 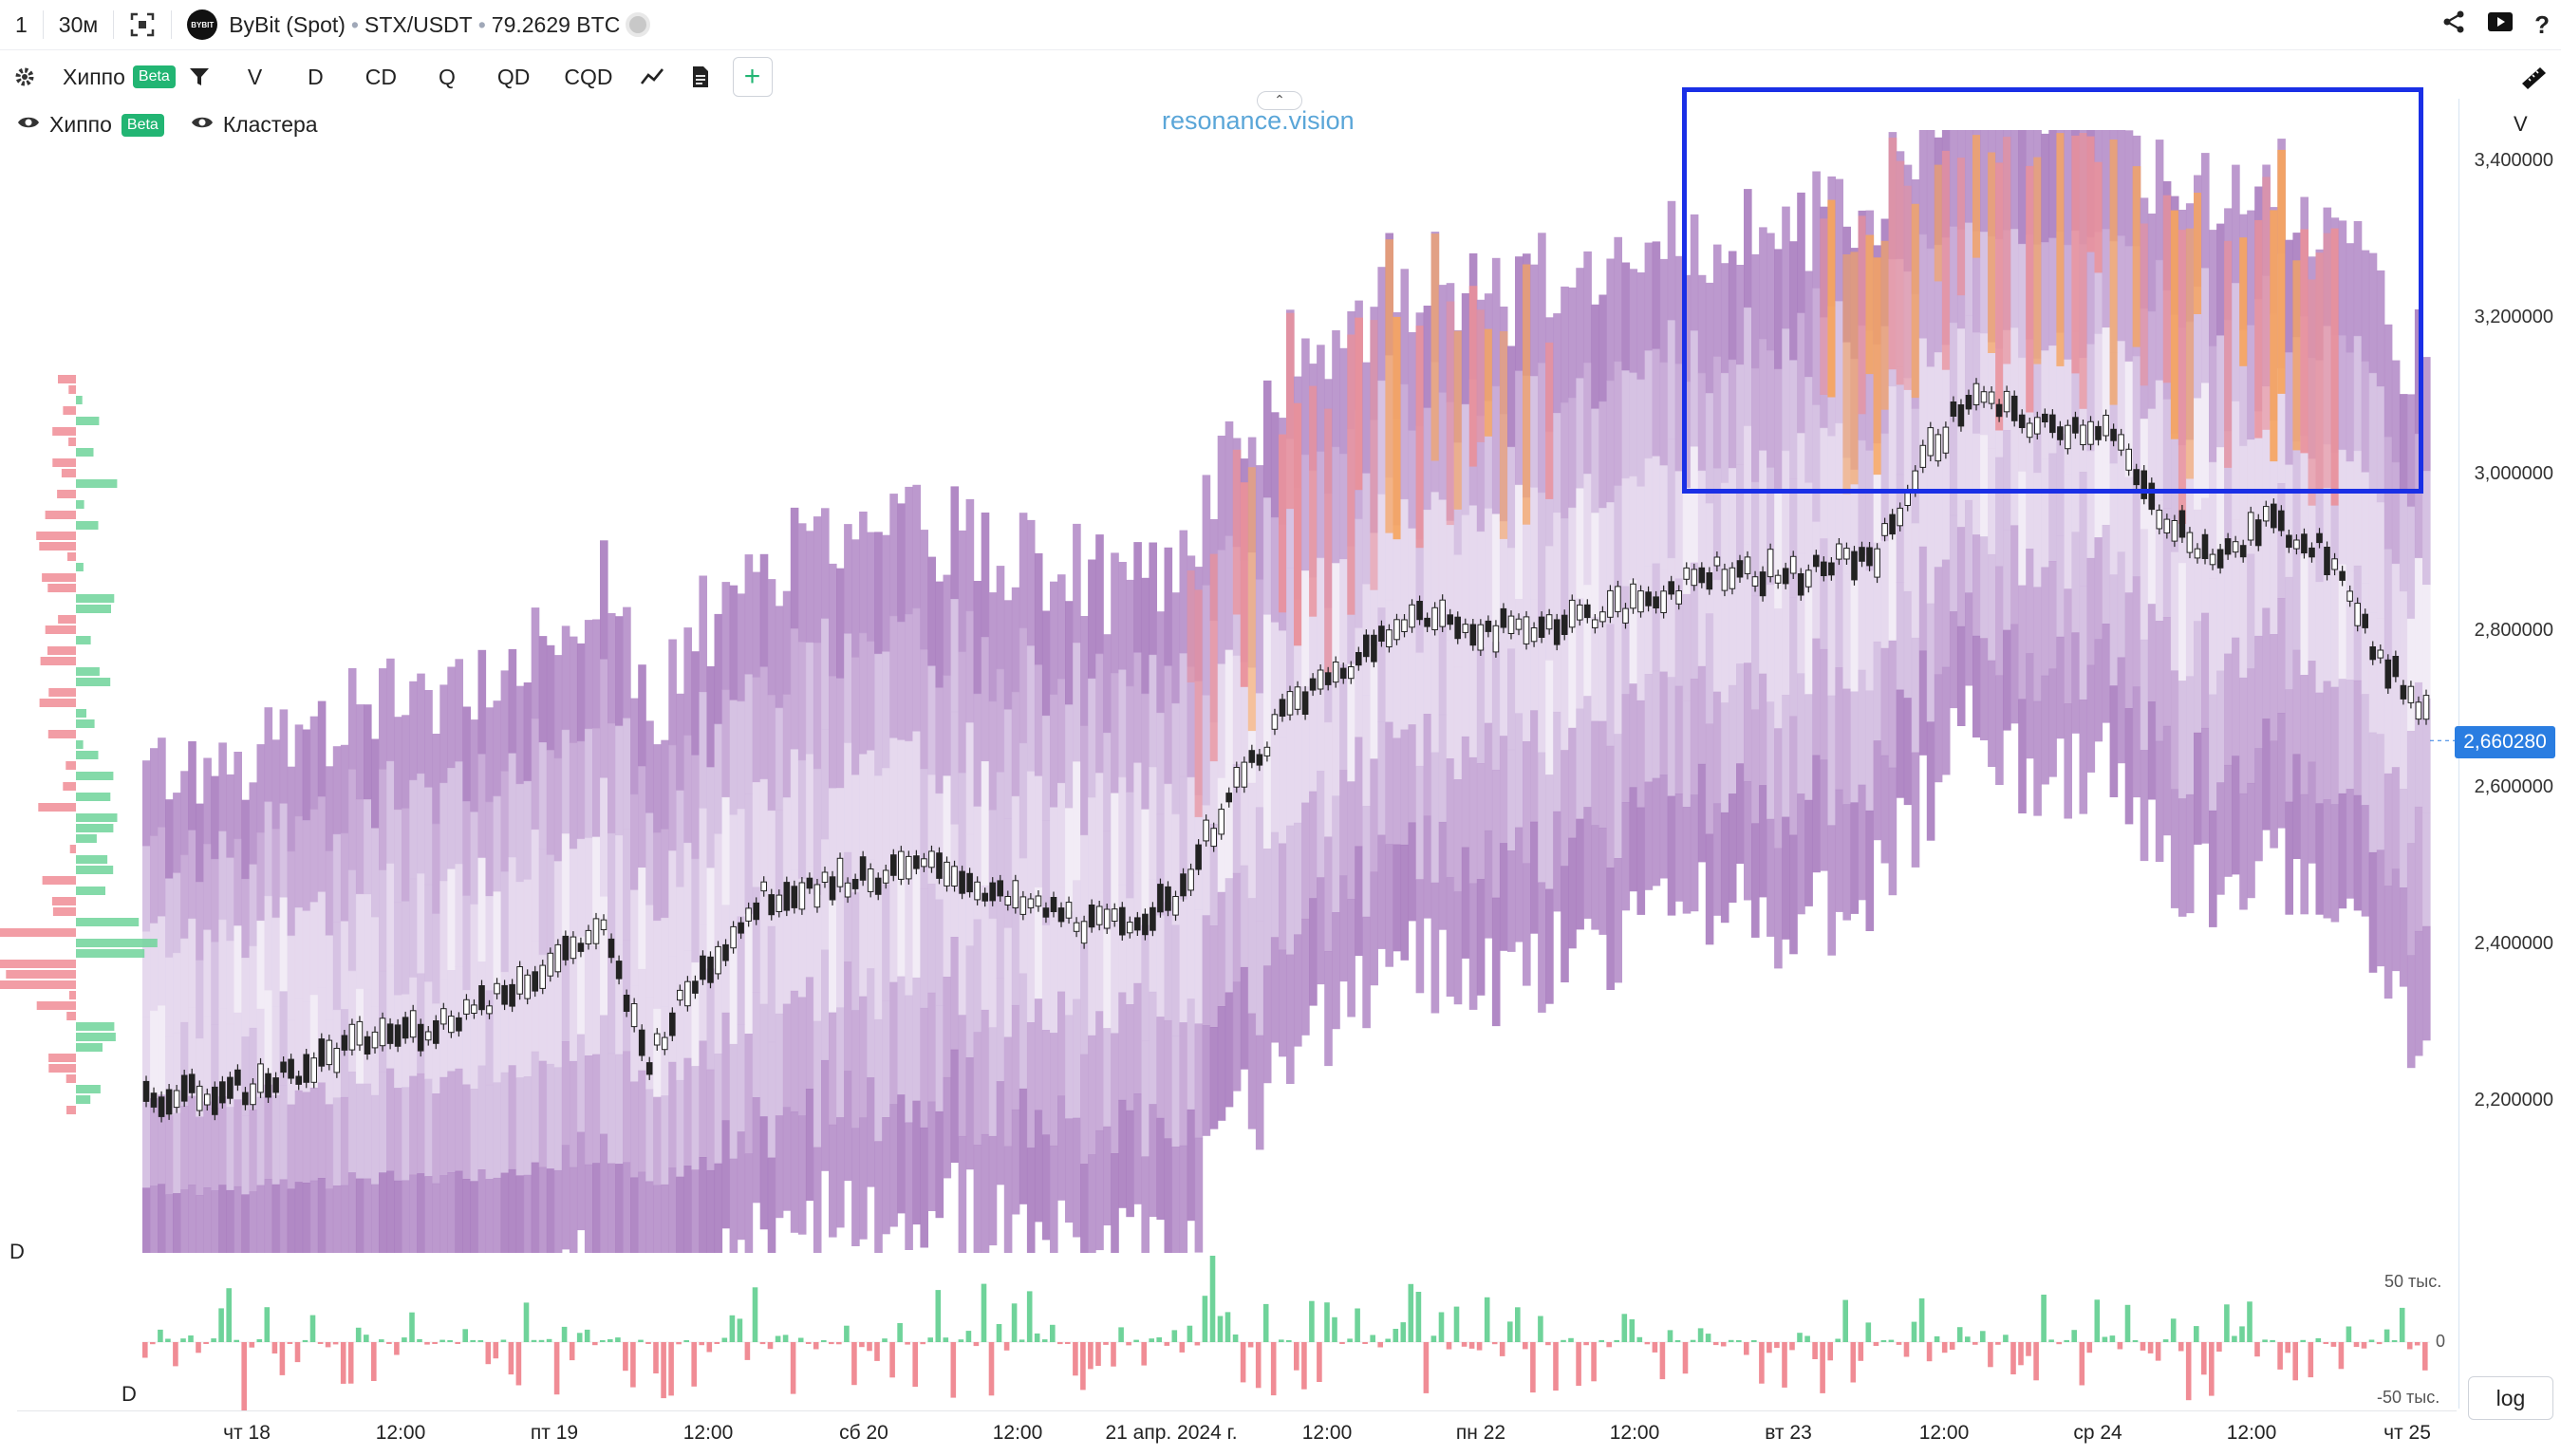 What do you see at coordinates (78, 24) in the screenshot?
I see `interval-selector: 30м` at bounding box center [78, 24].